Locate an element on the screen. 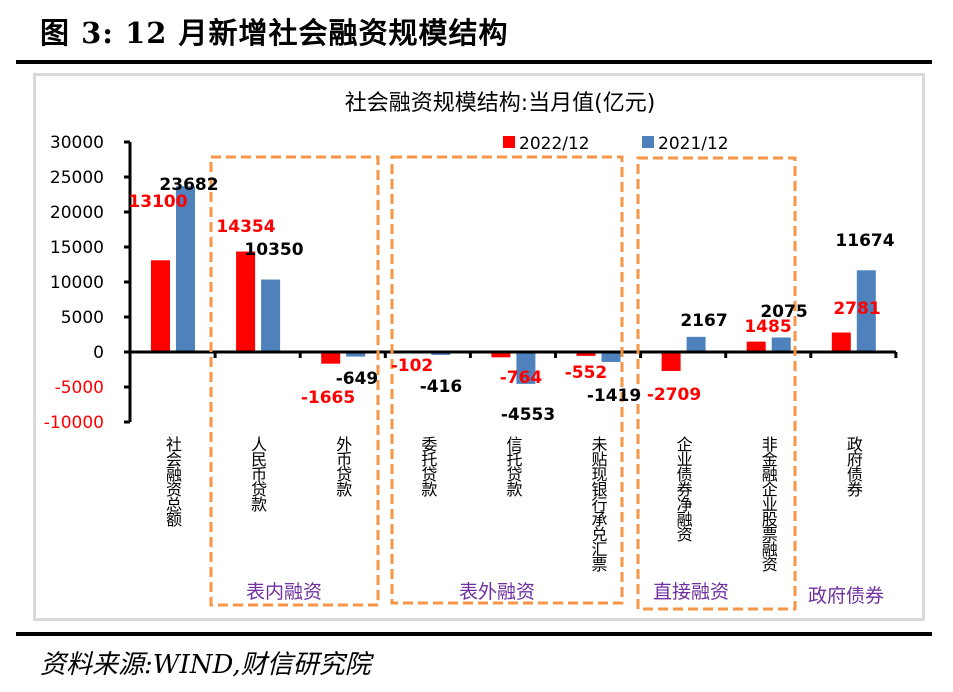 Image resolution: width=953 pixels, height=692 pixels. y-tick-label: 10000 is located at coordinates (77, 283).